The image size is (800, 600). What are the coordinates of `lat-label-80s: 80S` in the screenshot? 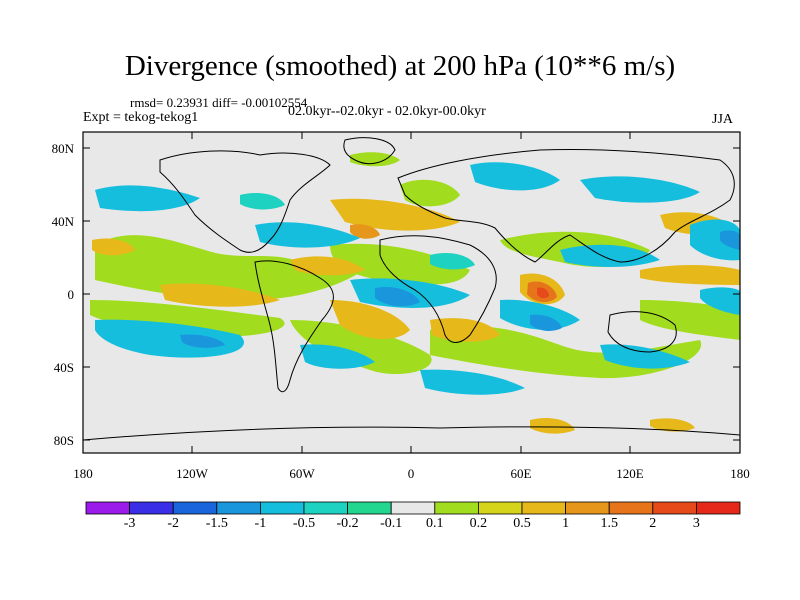 It's located at (63, 440).